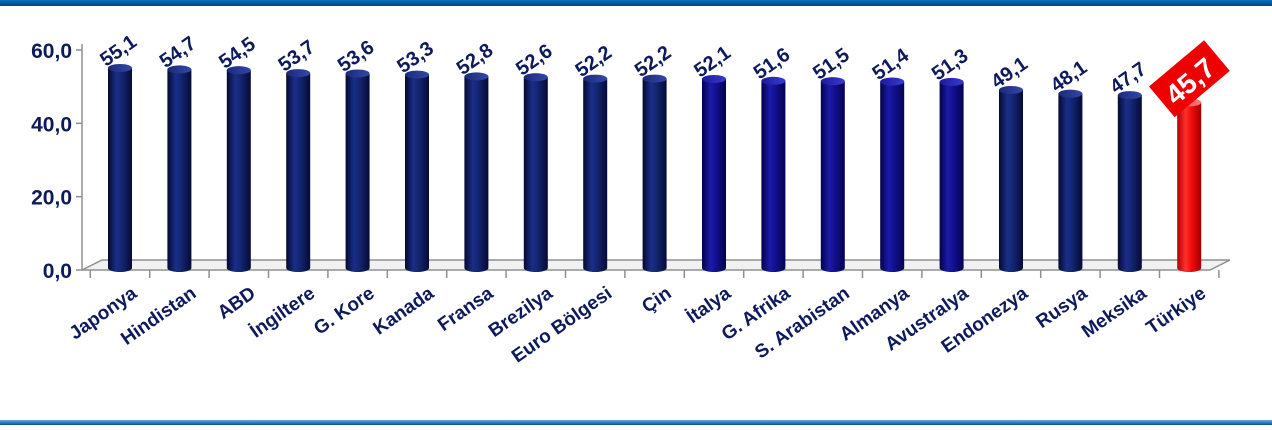 The height and width of the screenshot is (430, 1272). I want to click on y-tick-label: 20,0, so click(51, 198).